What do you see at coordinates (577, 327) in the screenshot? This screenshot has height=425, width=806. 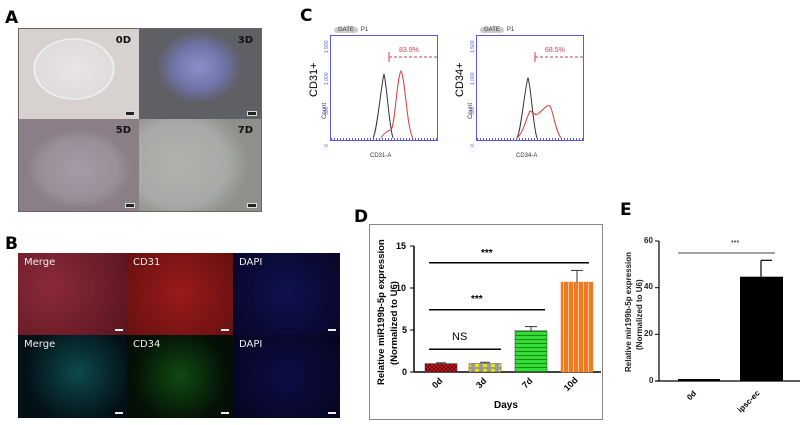 I see `bar-10d` at bounding box center [577, 327].